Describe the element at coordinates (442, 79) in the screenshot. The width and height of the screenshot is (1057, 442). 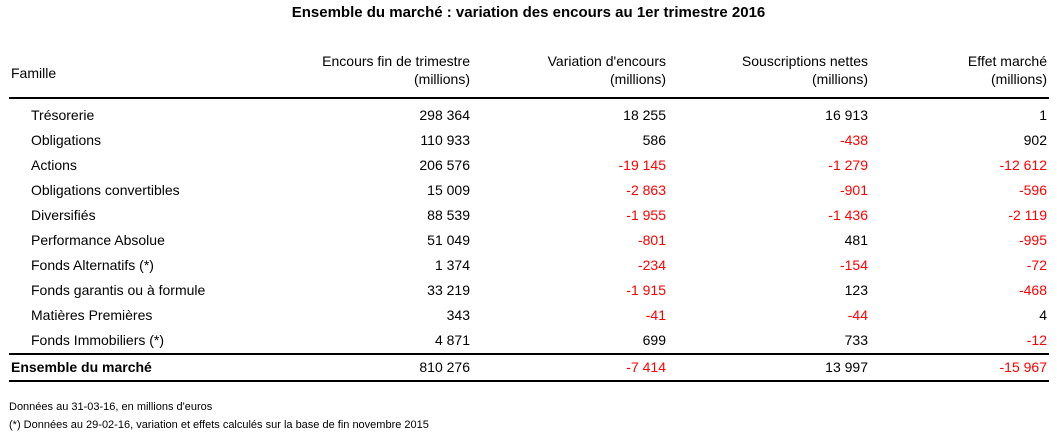
I see `header-encours-line2: (millions)` at that location.